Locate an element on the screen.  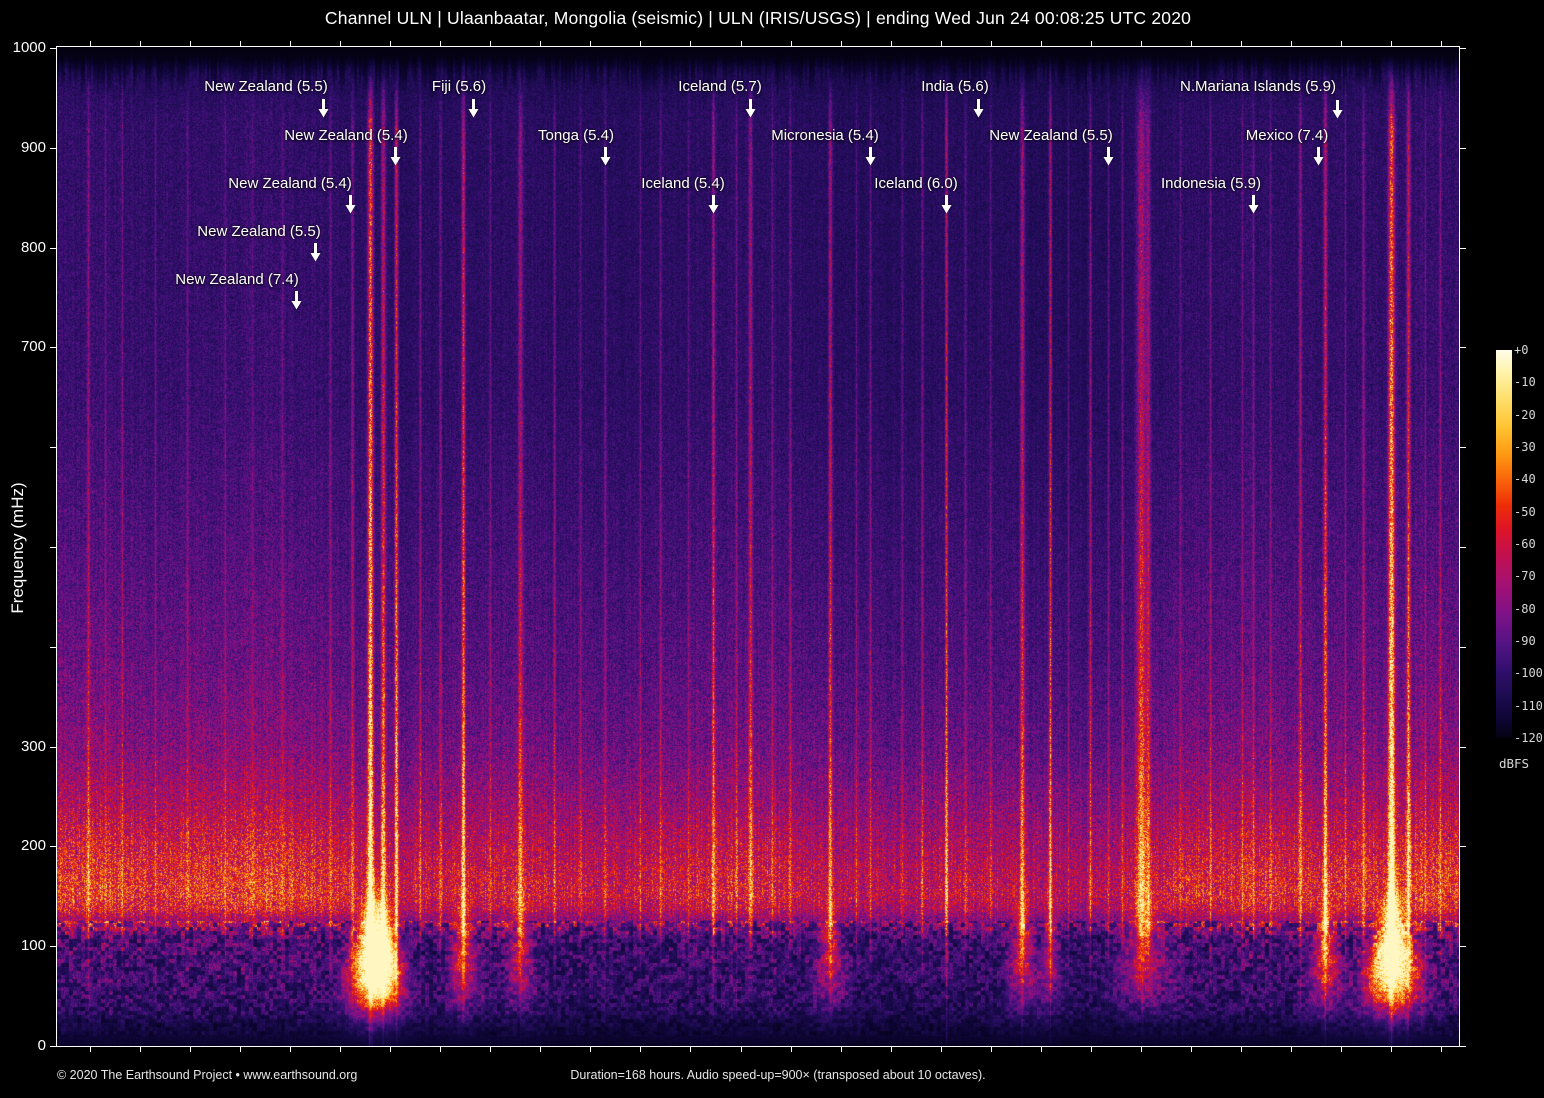
event-annotation-label: Fiji (5.6) is located at coordinates (459, 86).